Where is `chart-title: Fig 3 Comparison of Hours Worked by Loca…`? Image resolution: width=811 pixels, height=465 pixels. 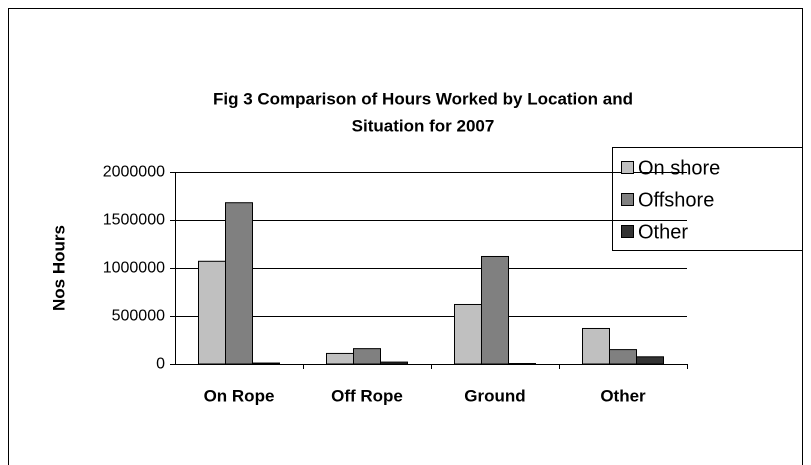
chart-title: Fig 3 Comparison of Hours Worked by Loca… is located at coordinates (423, 98).